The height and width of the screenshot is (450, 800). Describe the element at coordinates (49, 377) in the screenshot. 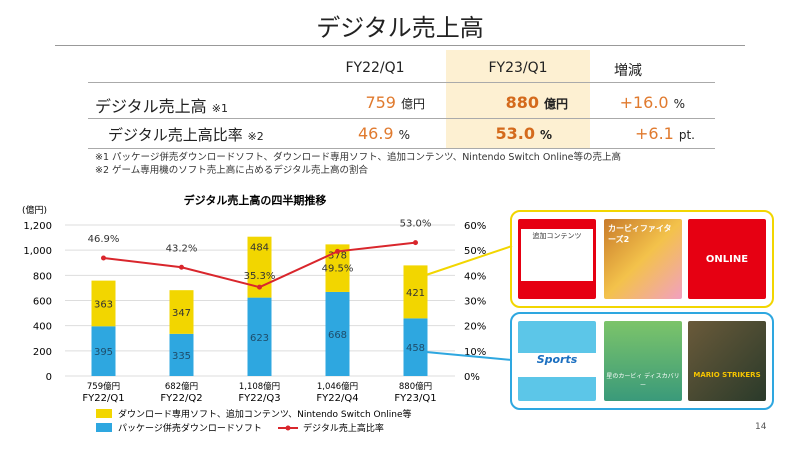

I see `y-tick-label: 0` at that location.